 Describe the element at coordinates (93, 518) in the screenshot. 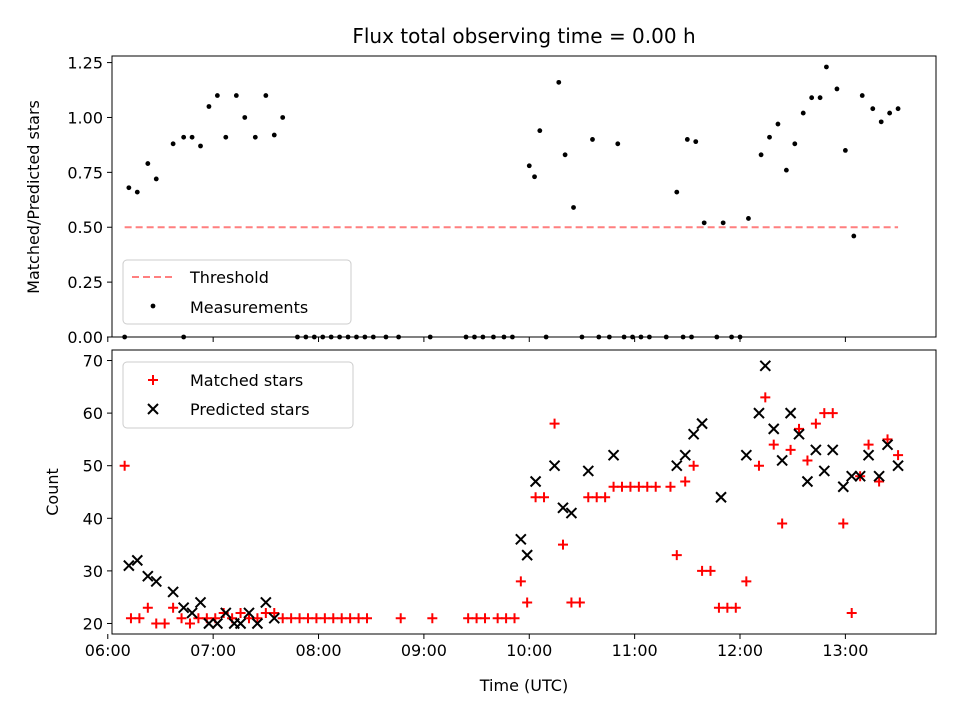

I see `y-tick-label: 40` at that location.